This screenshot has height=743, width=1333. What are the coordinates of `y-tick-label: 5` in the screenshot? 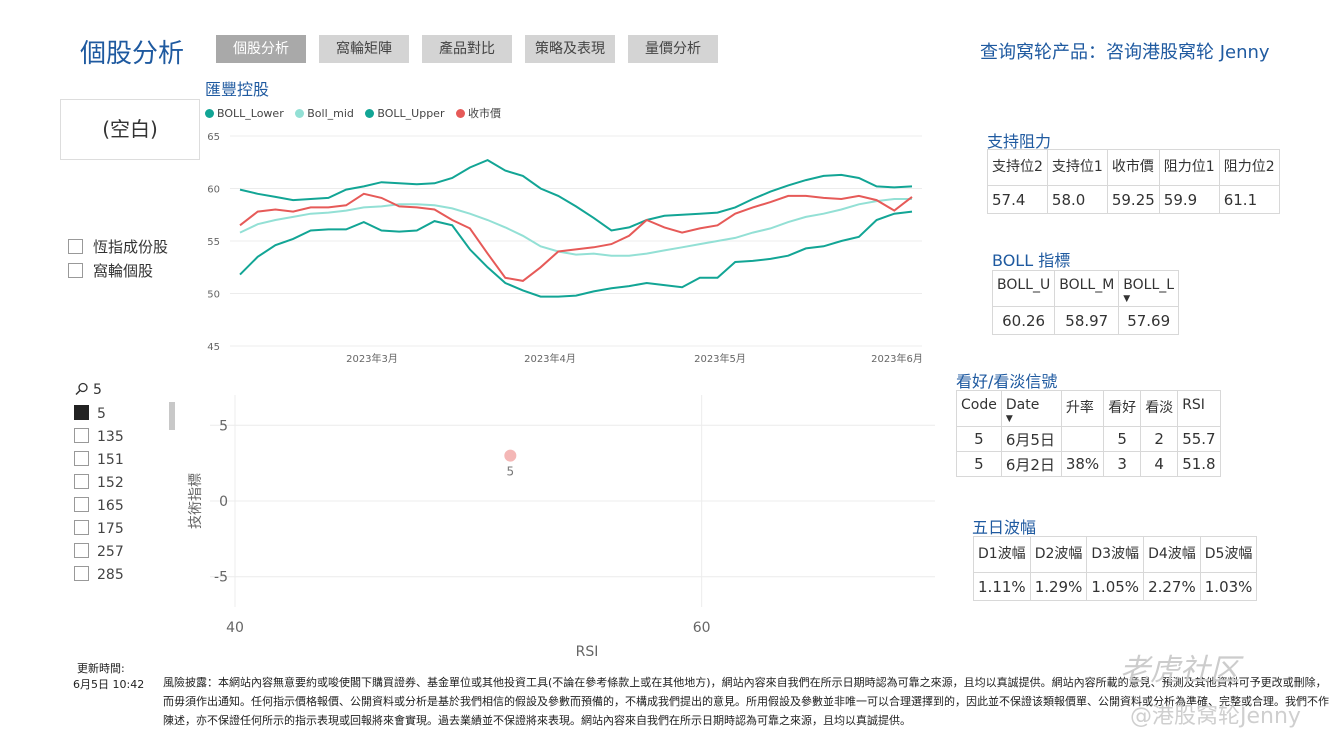 It's located at (223, 426).